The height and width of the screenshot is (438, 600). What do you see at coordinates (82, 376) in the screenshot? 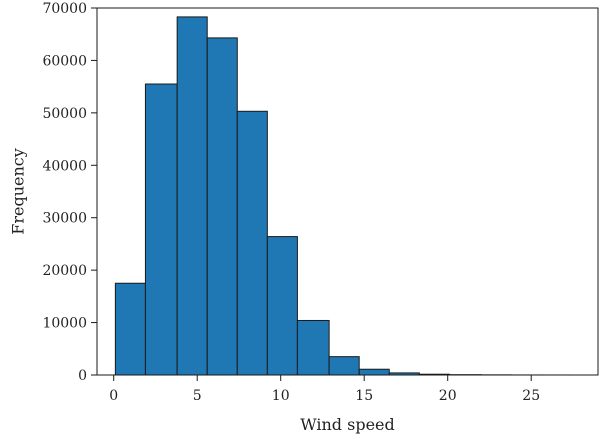
I see `y-tick-label-0: 0` at bounding box center [82, 376].